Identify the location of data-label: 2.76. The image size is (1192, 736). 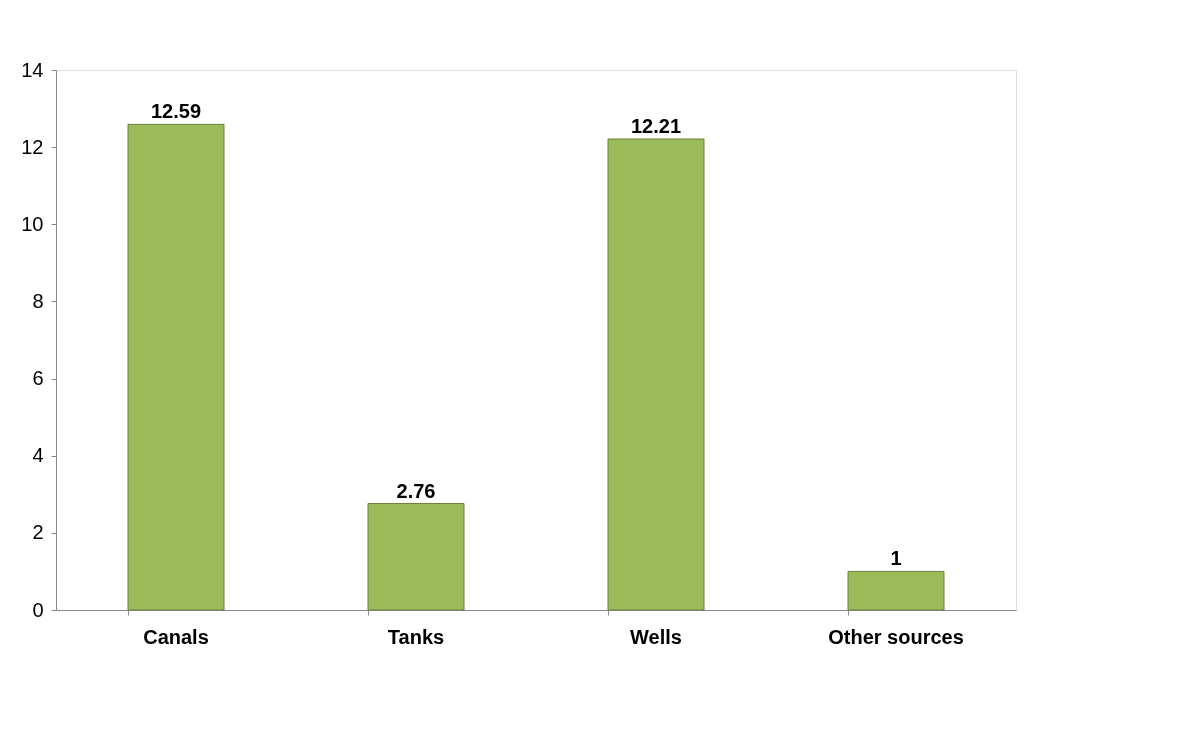
(416, 490).